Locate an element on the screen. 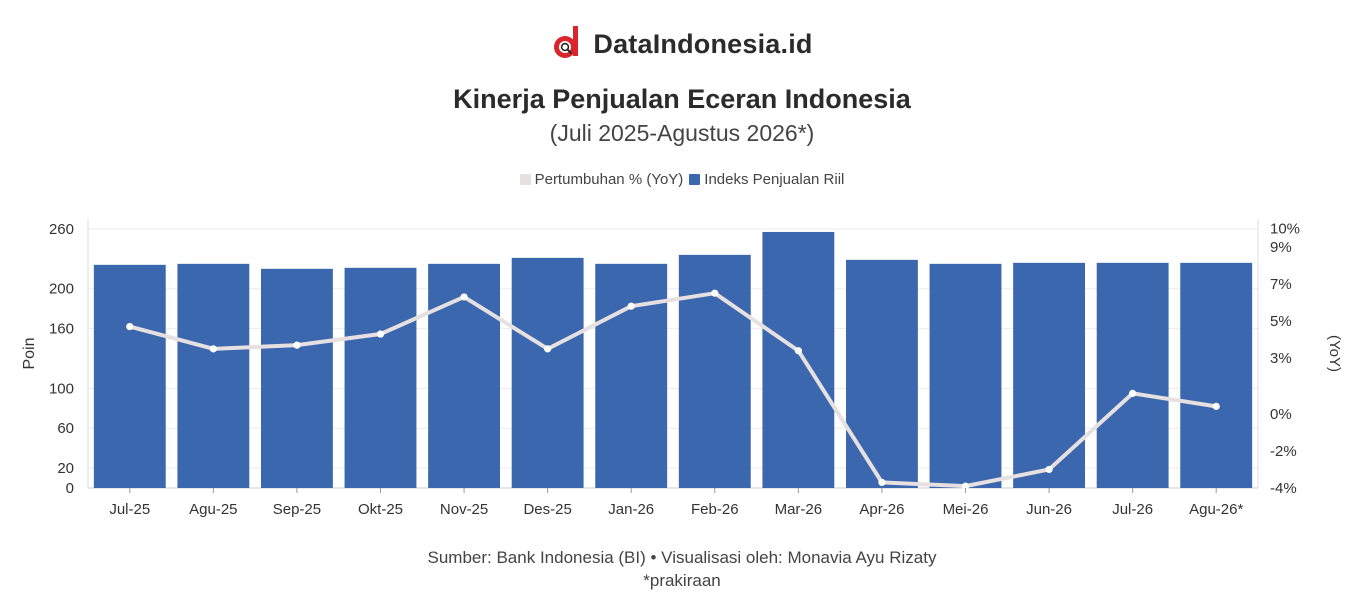 This screenshot has width=1364, height=606. footnote-text: *prakiraan is located at coordinates (682, 580).